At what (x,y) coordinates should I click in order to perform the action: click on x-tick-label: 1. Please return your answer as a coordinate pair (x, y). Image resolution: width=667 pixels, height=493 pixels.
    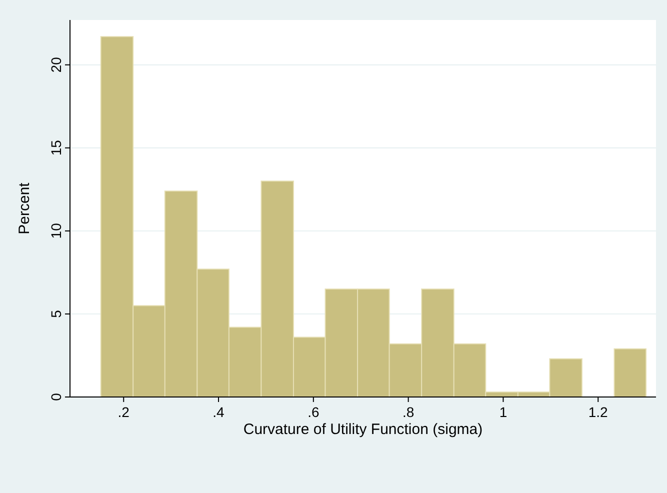
    Looking at the image, I should click on (503, 412).